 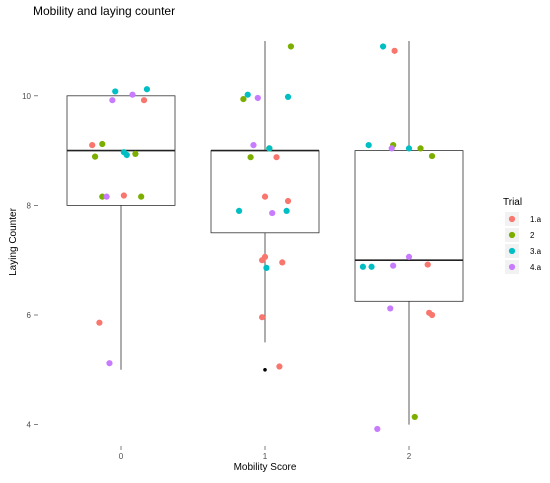 What do you see at coordinates (522, 235) in the screenshot?
I see `legend: Trial 1.a 2 3.a 4.a` at bounding box center [522, 235].